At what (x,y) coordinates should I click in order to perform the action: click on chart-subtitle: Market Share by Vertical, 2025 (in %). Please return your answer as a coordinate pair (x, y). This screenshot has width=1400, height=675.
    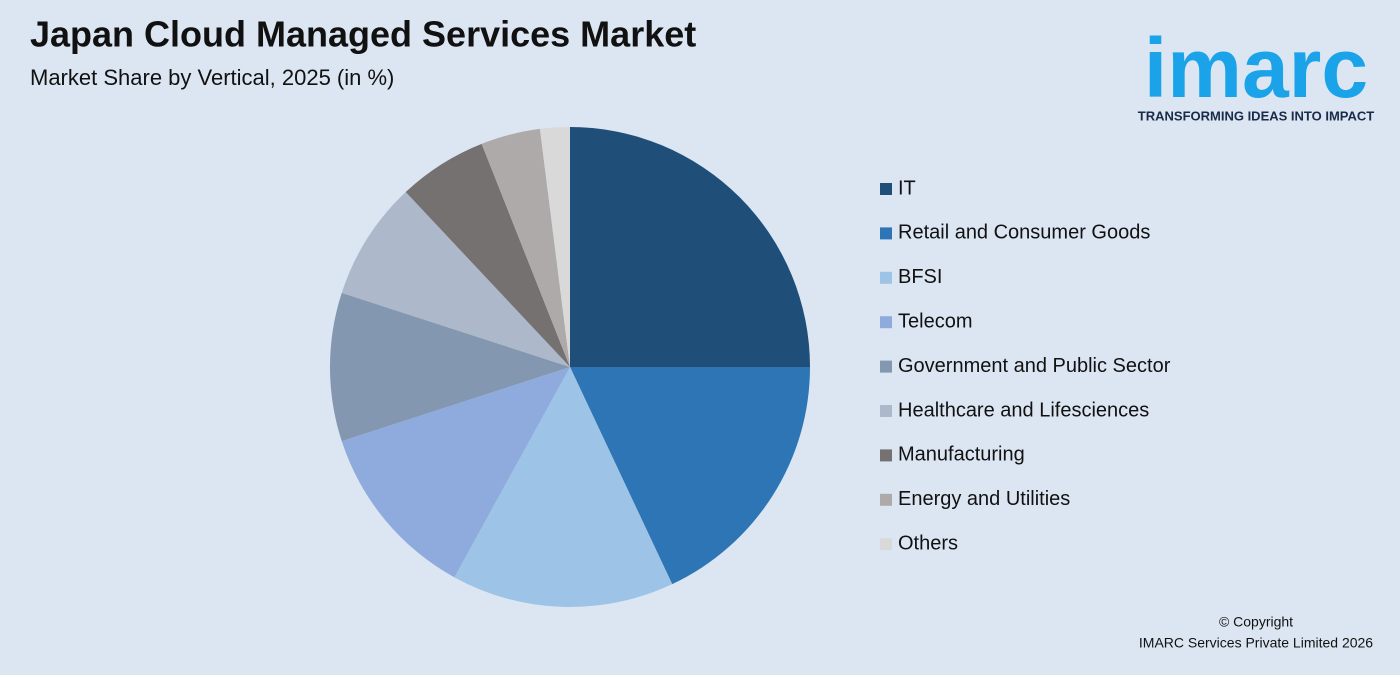
    Looking at the image, I should click on (212, 77).